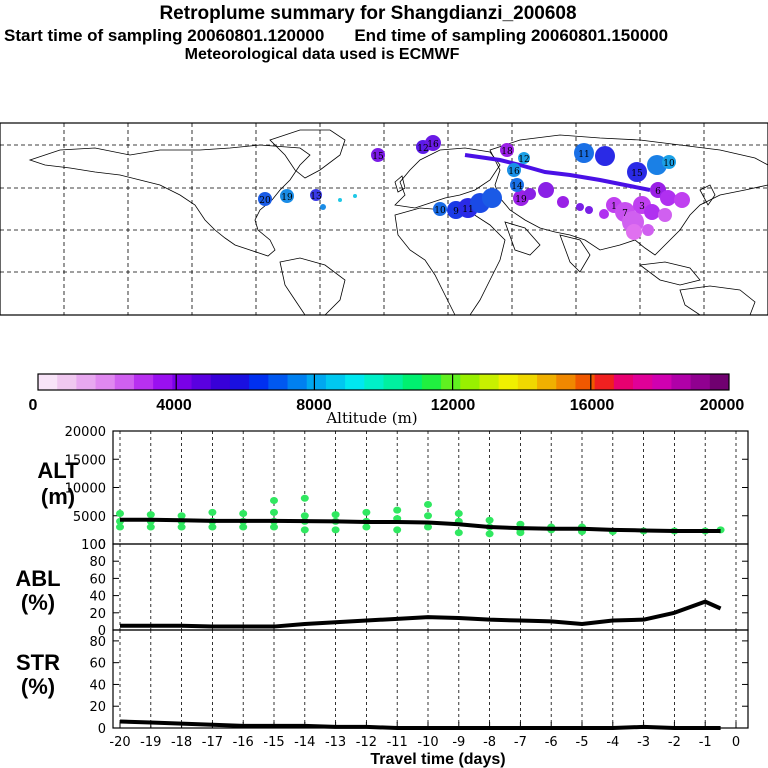 The image size is (768, 768). I want to click on colorbar-tick-label: 0, so click(33, 405).